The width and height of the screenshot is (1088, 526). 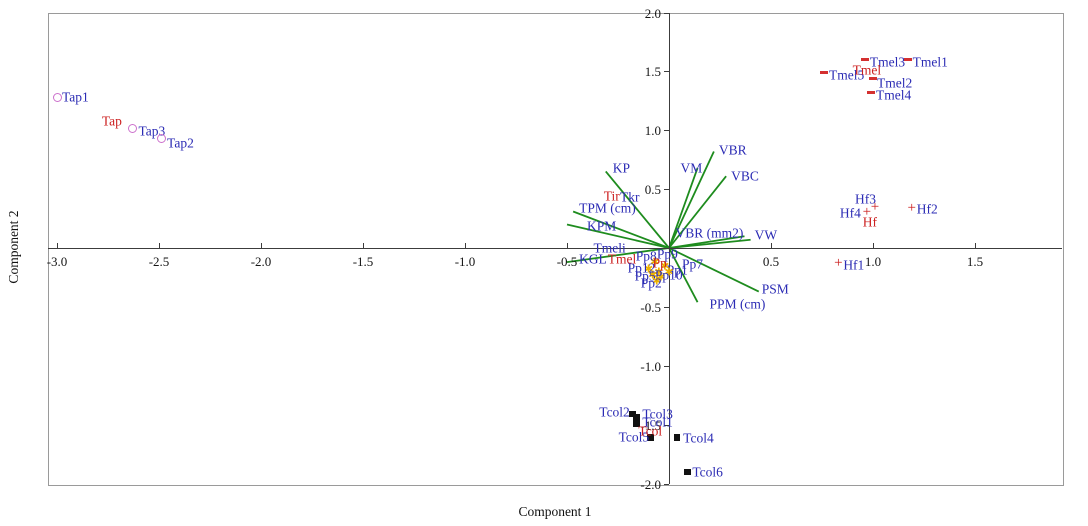 What do you see at coordinates (893, 94) in the screenshot?
I see `point-label: Tmel4` at bounding box center [893, 94].